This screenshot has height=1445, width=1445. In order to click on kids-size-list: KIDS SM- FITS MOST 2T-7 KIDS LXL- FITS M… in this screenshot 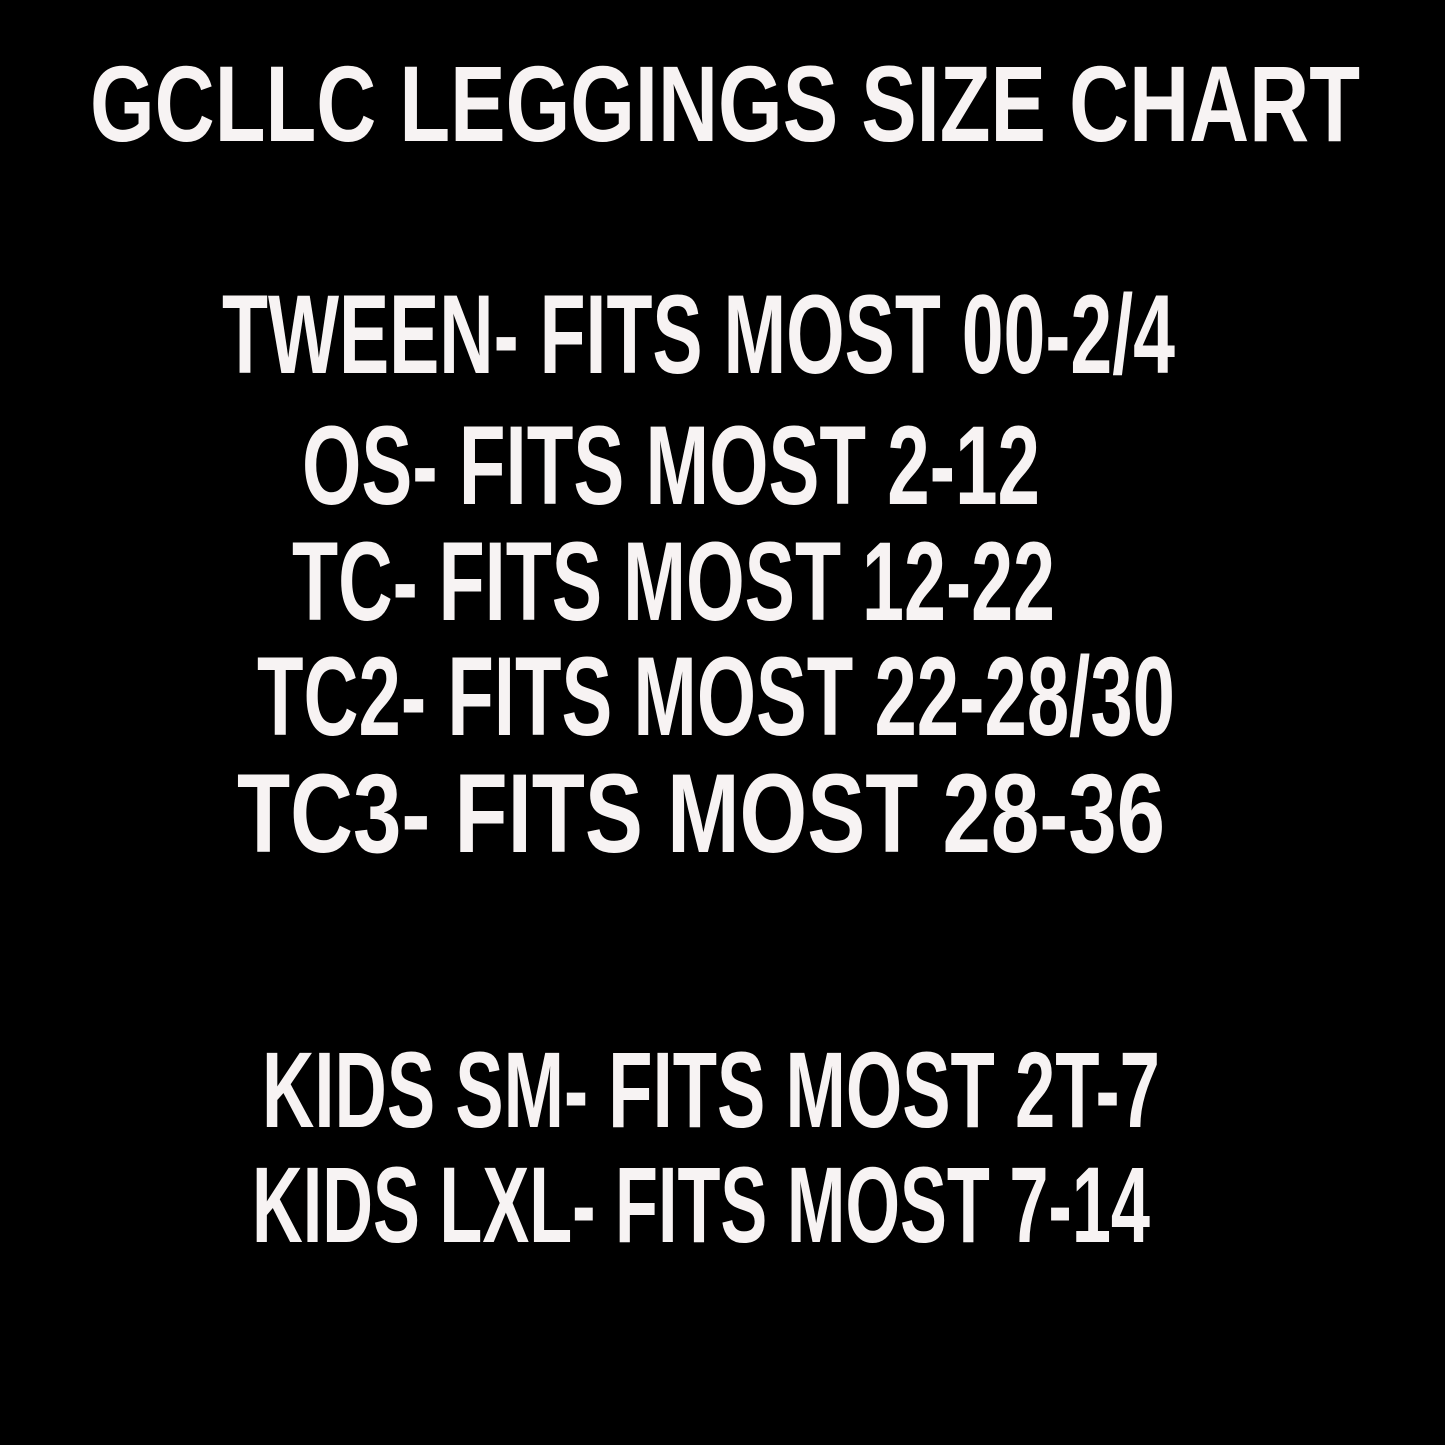, I will do `click(706, 1147)`.